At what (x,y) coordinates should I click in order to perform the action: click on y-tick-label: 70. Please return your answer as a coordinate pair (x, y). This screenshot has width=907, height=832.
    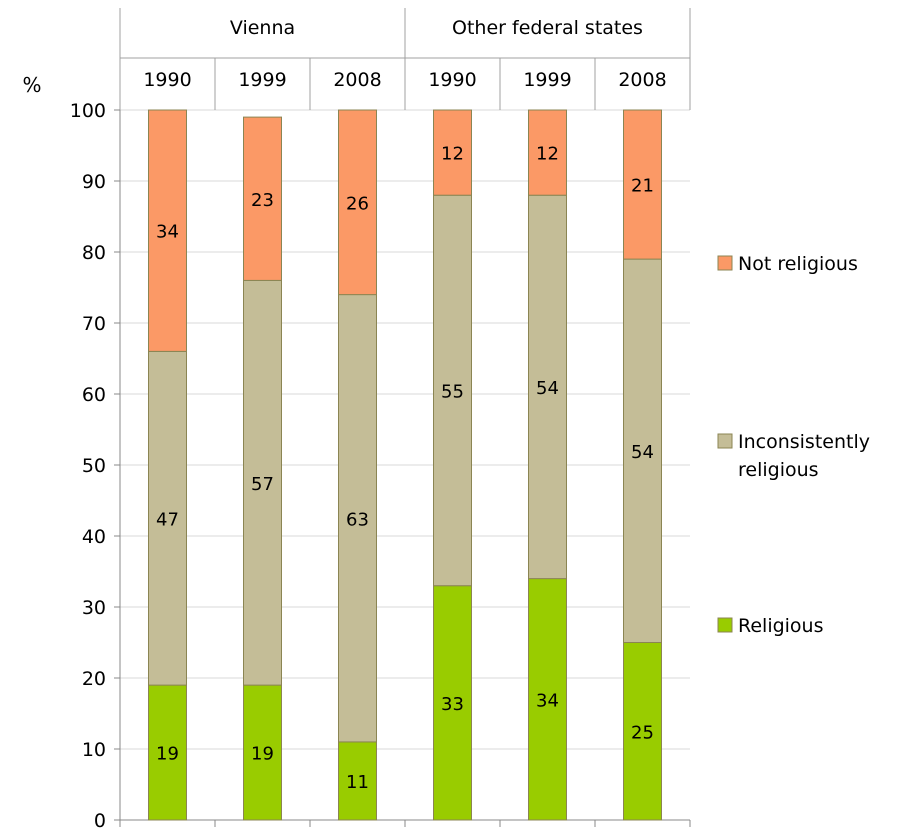
    Looking at the image, I should click on (94, 324).